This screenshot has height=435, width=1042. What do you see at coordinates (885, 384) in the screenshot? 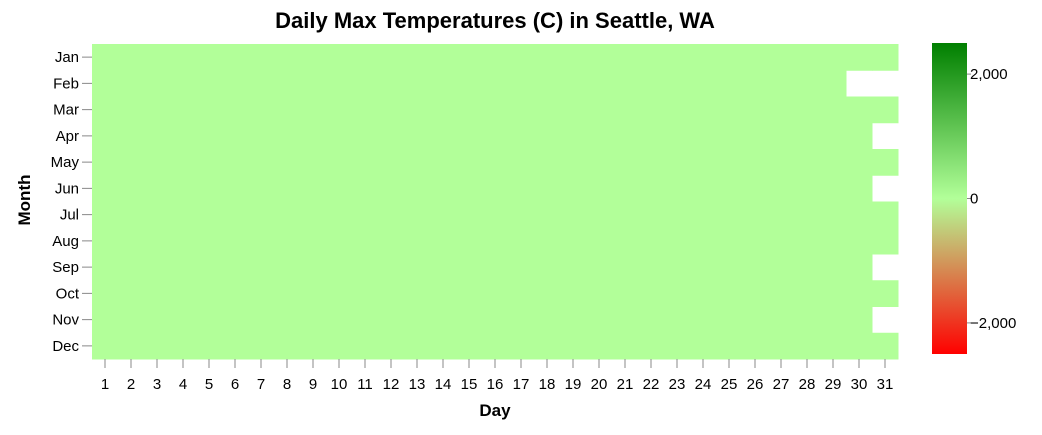
I see `x-tick-label: 31` at bounding box center [885, 384].